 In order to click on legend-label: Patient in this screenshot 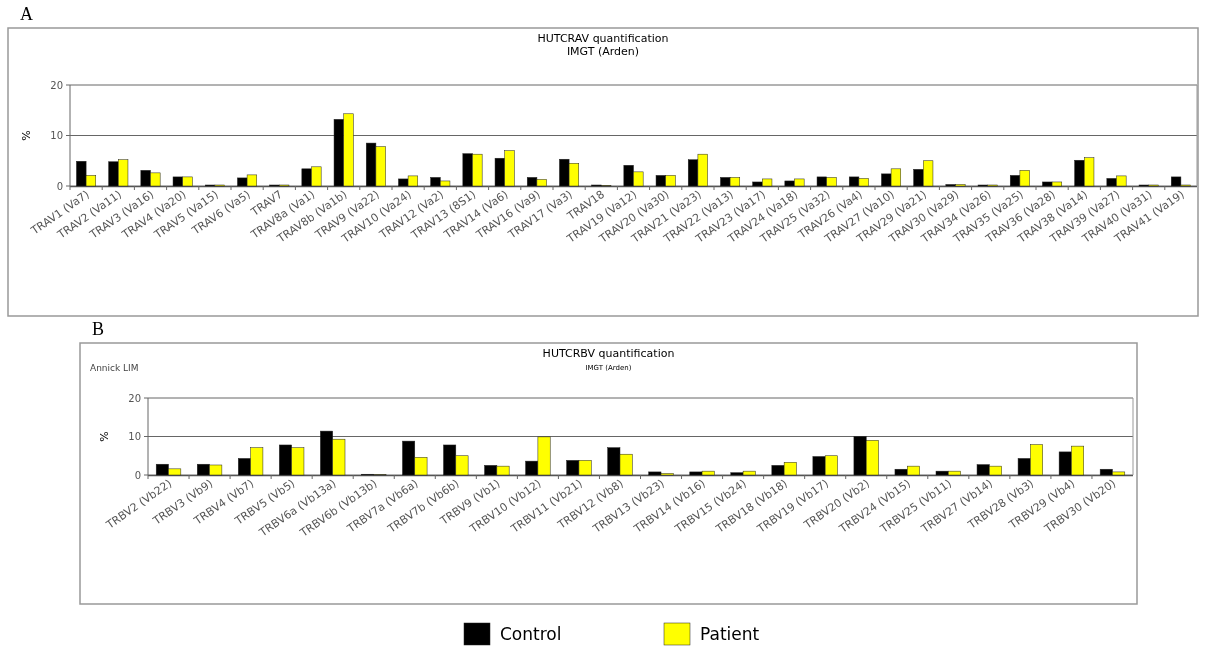, I will do `click(730, 633)`.